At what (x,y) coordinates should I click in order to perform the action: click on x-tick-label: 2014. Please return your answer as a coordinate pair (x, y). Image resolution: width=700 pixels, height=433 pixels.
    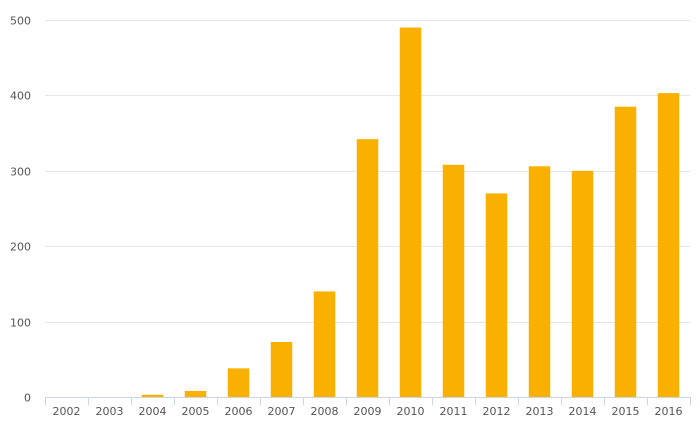
    Looking at the image, I should click on (583, 411).